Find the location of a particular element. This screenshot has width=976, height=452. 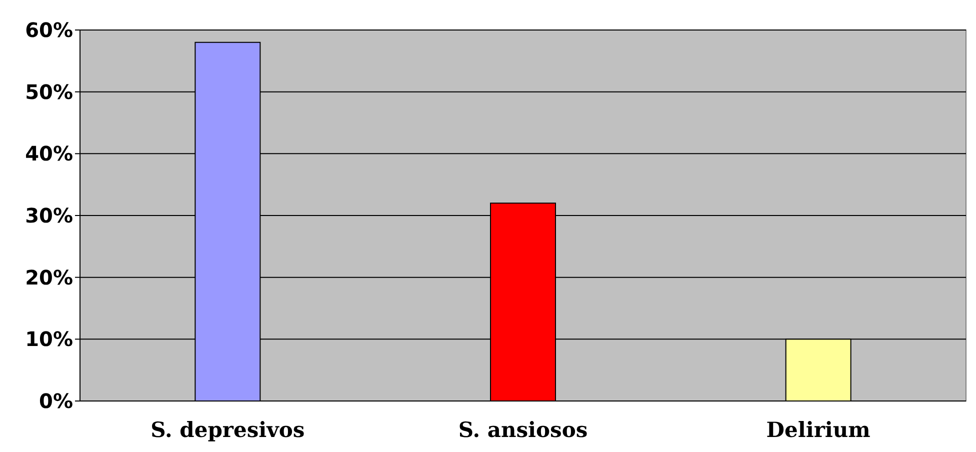

y-tick-label: 30% is located at coordinates (49, 216).